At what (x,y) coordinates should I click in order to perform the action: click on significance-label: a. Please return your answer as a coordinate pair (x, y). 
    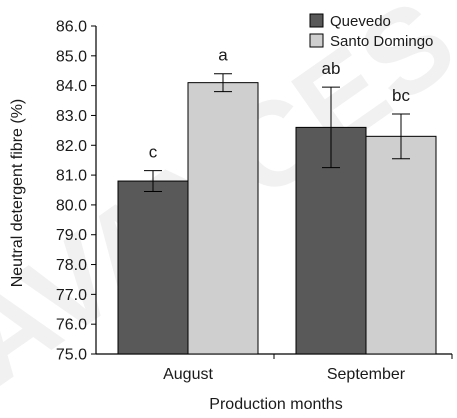
    Looking at the image, I should click on (223, 55).